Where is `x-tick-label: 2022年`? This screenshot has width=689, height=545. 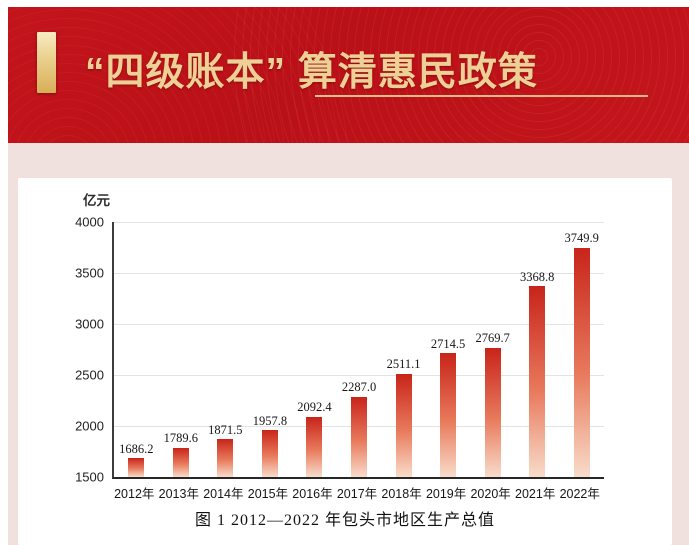 x-tick-label: 2022年 is located at coordinates (579, 494).